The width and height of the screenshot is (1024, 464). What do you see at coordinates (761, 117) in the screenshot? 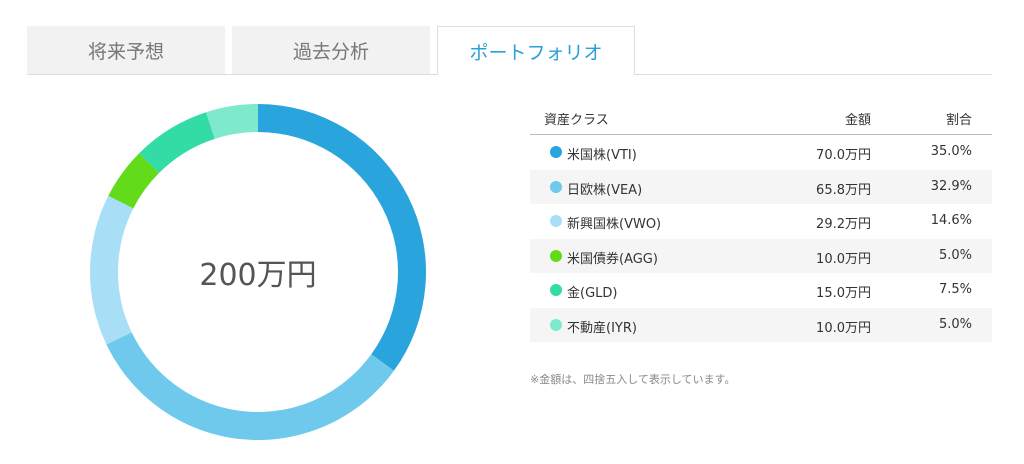
I see `table-header: 資産クラス 金額 割合` at bounding box center [761, 117].